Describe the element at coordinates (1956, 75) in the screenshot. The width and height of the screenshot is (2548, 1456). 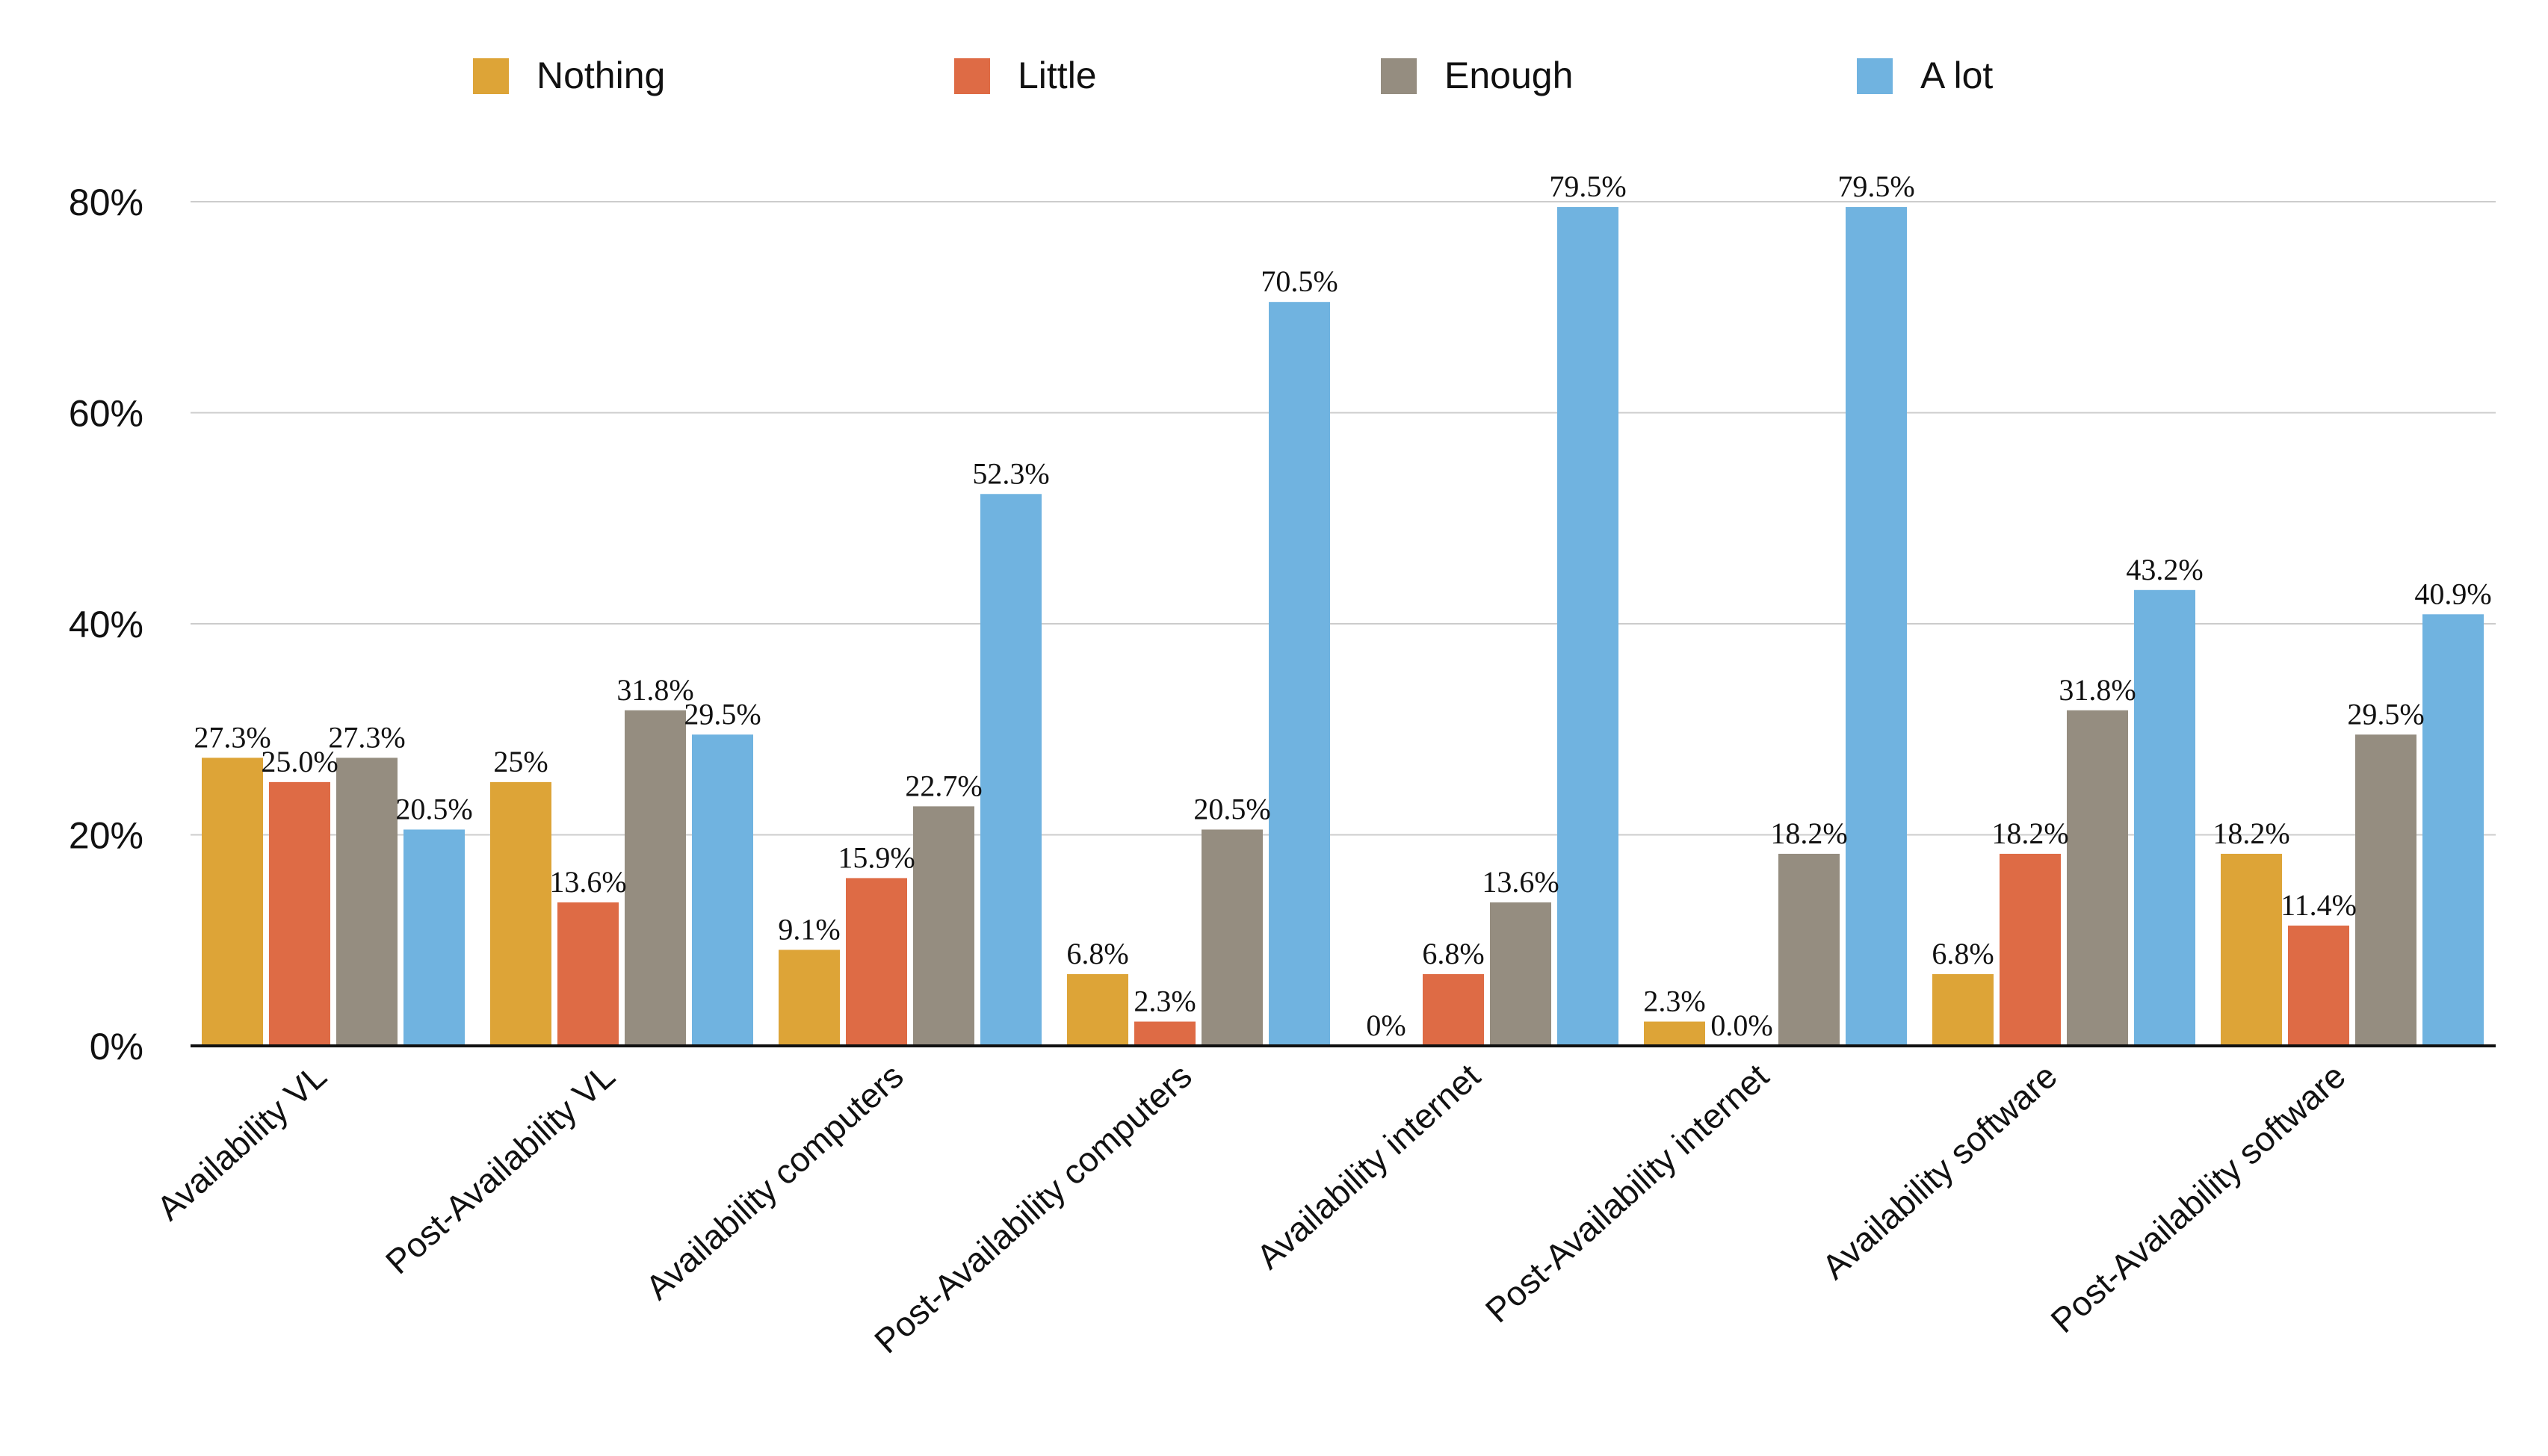
I see `legend-label-3: A lot` at that location.